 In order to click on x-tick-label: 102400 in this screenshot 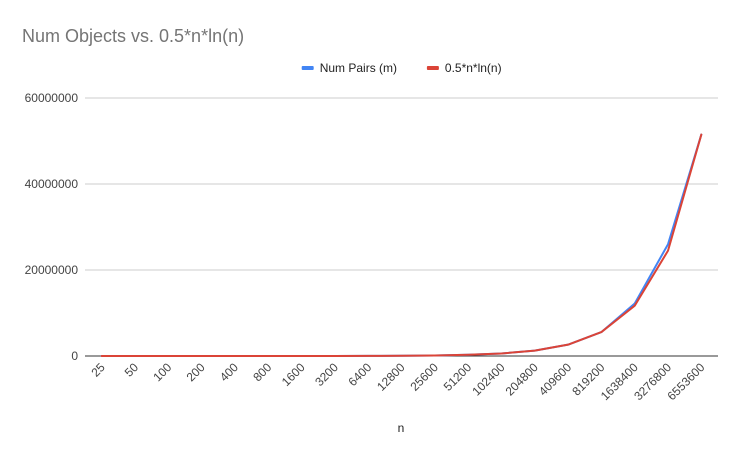, I will do `click(488, 379)`.